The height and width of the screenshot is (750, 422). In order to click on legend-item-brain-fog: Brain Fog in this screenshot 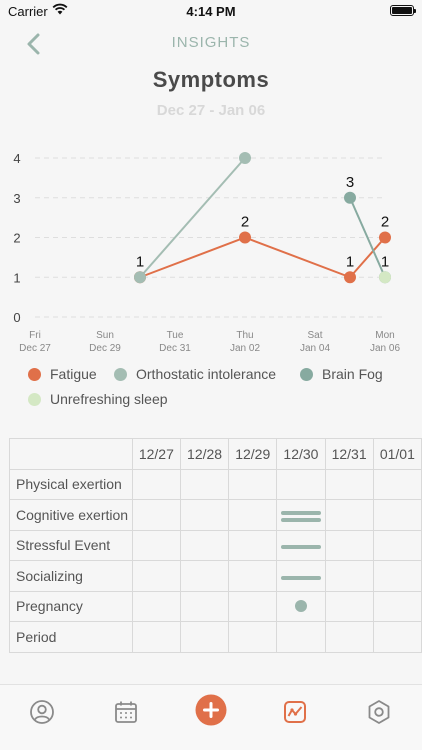, I will do `click(341, 374)`.